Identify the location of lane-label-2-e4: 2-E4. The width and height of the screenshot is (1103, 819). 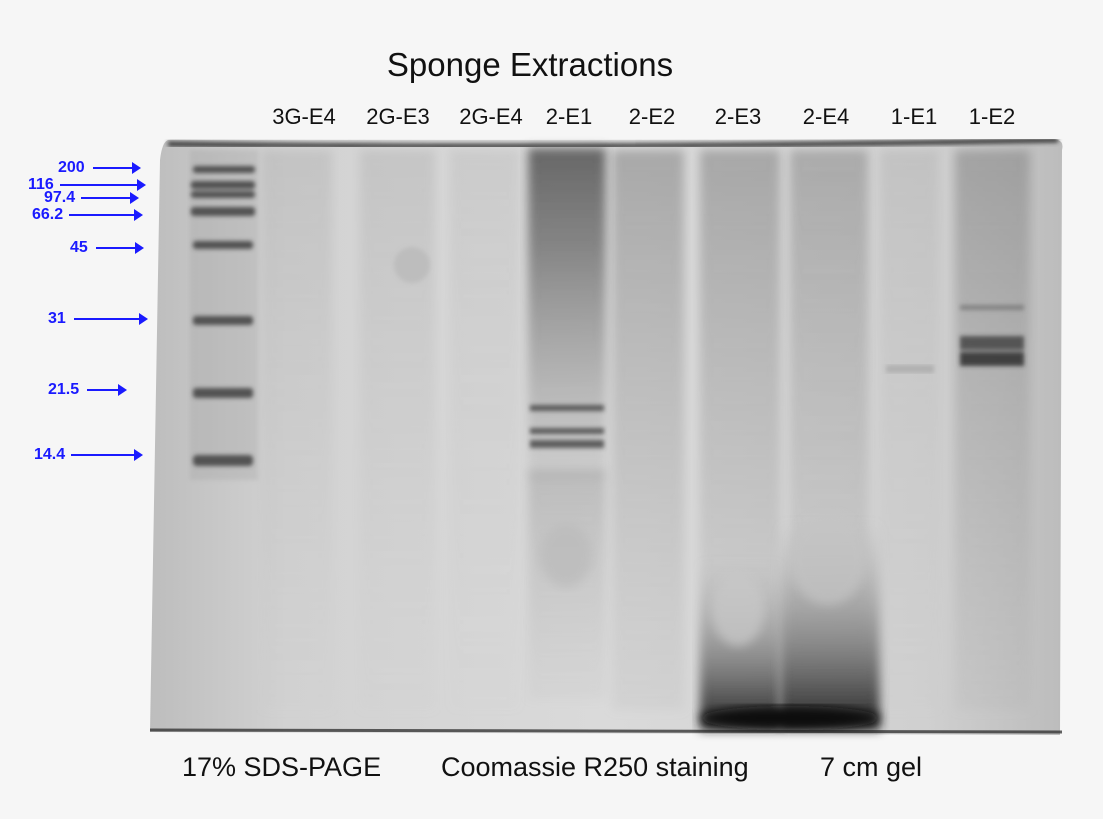
(826, 116).